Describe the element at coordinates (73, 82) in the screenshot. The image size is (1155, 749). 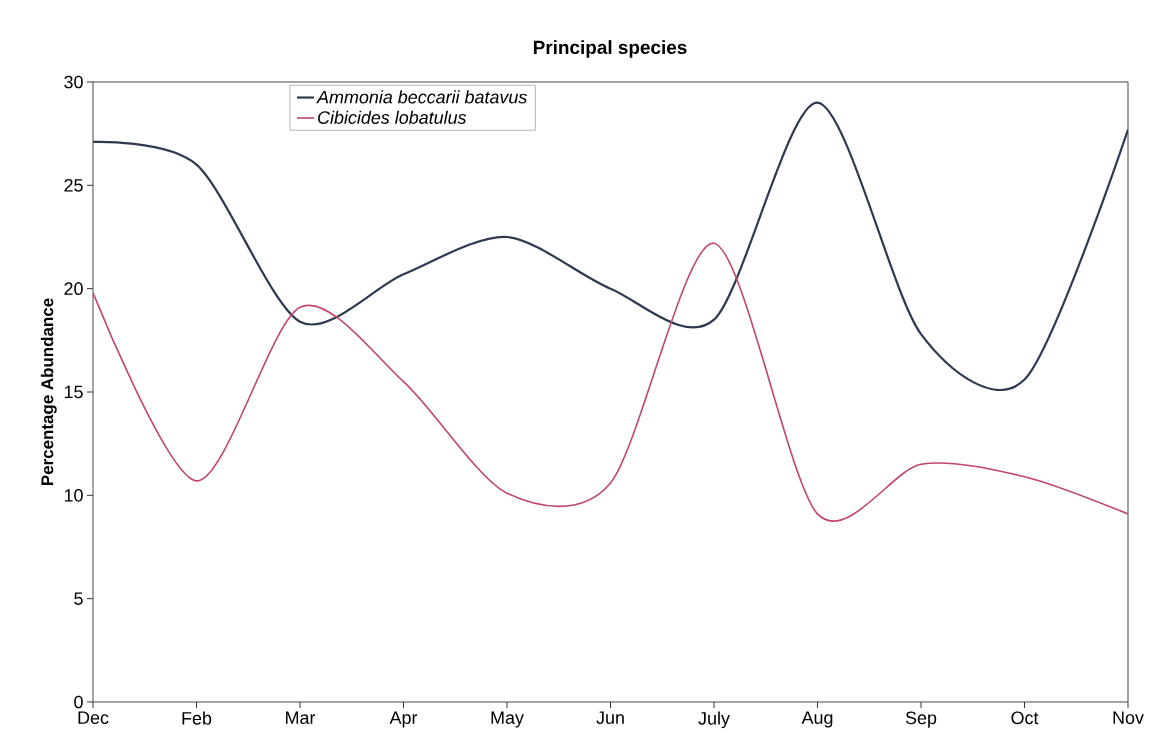
I see `y-tick-label: 30` at that location.